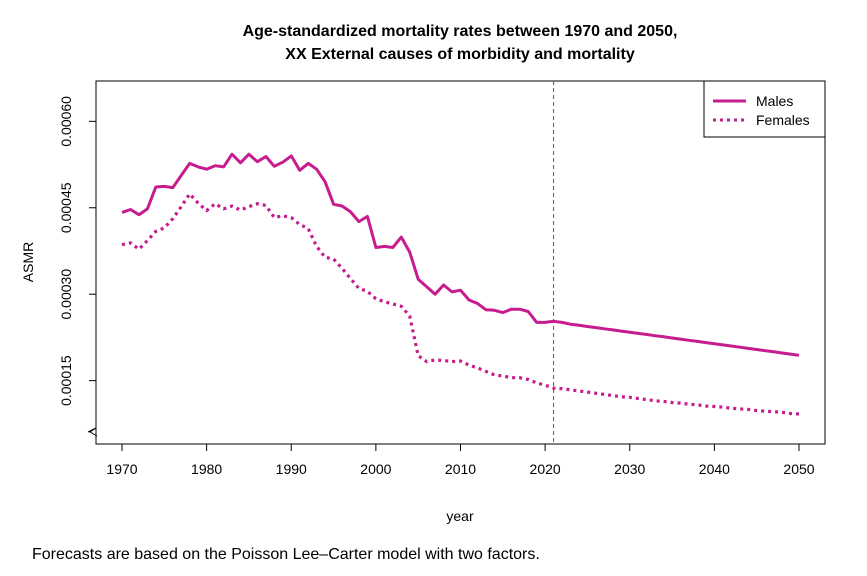  What do you see at coordinates (206, 469) in the screenshot?
I see `x-tick-label: 1980` at bounding box center [206, 469].